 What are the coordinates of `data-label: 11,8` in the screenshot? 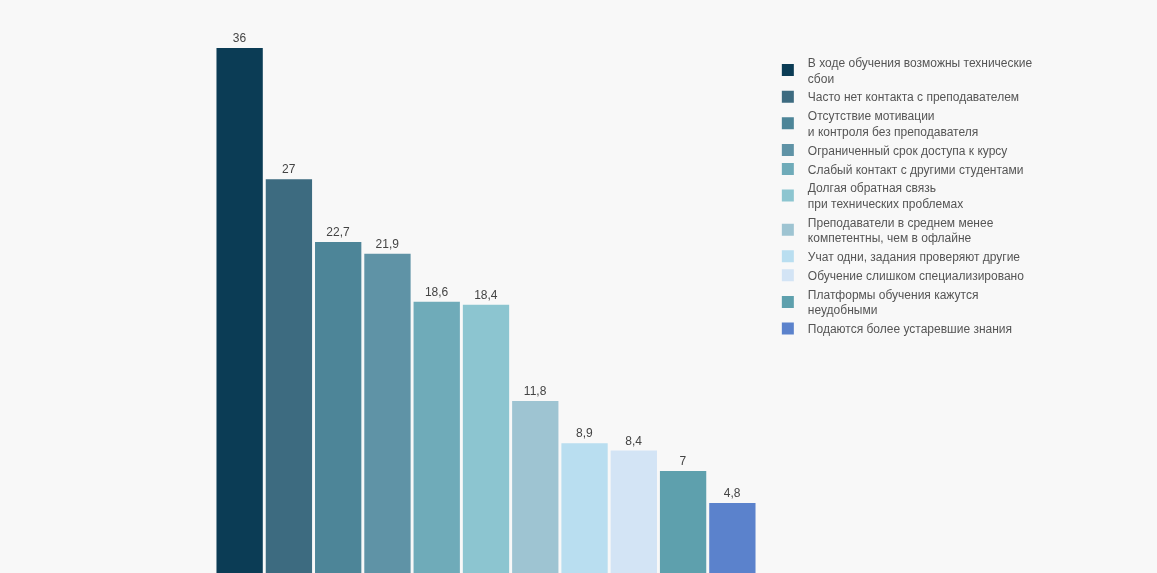 It's located at (535, 390).